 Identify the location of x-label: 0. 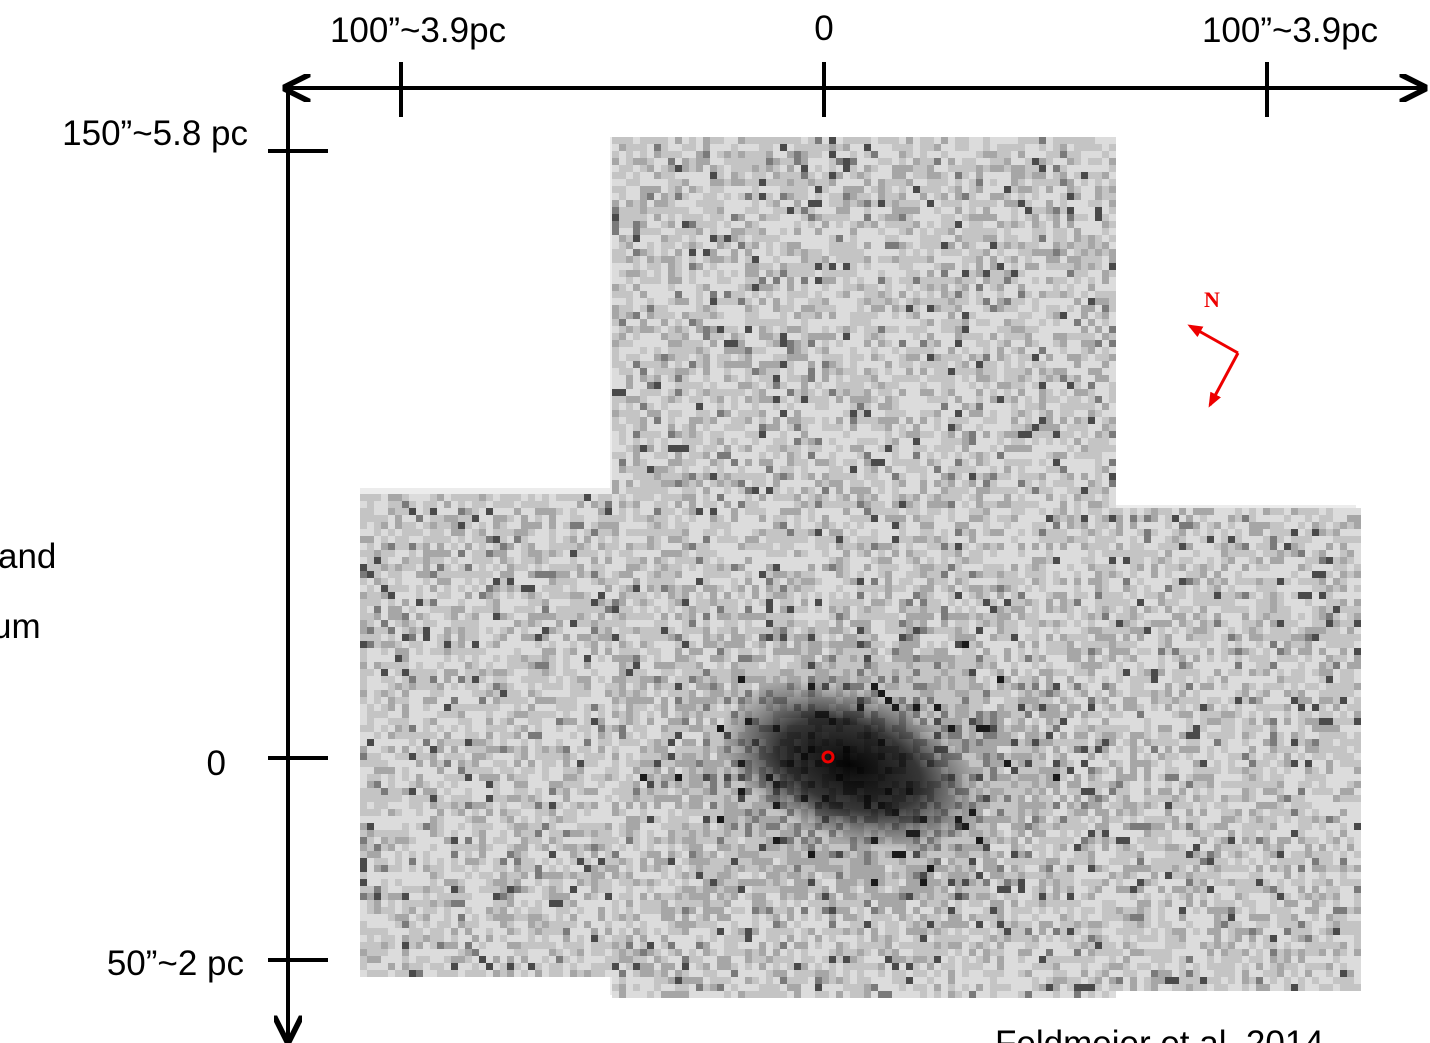
(823, 28).